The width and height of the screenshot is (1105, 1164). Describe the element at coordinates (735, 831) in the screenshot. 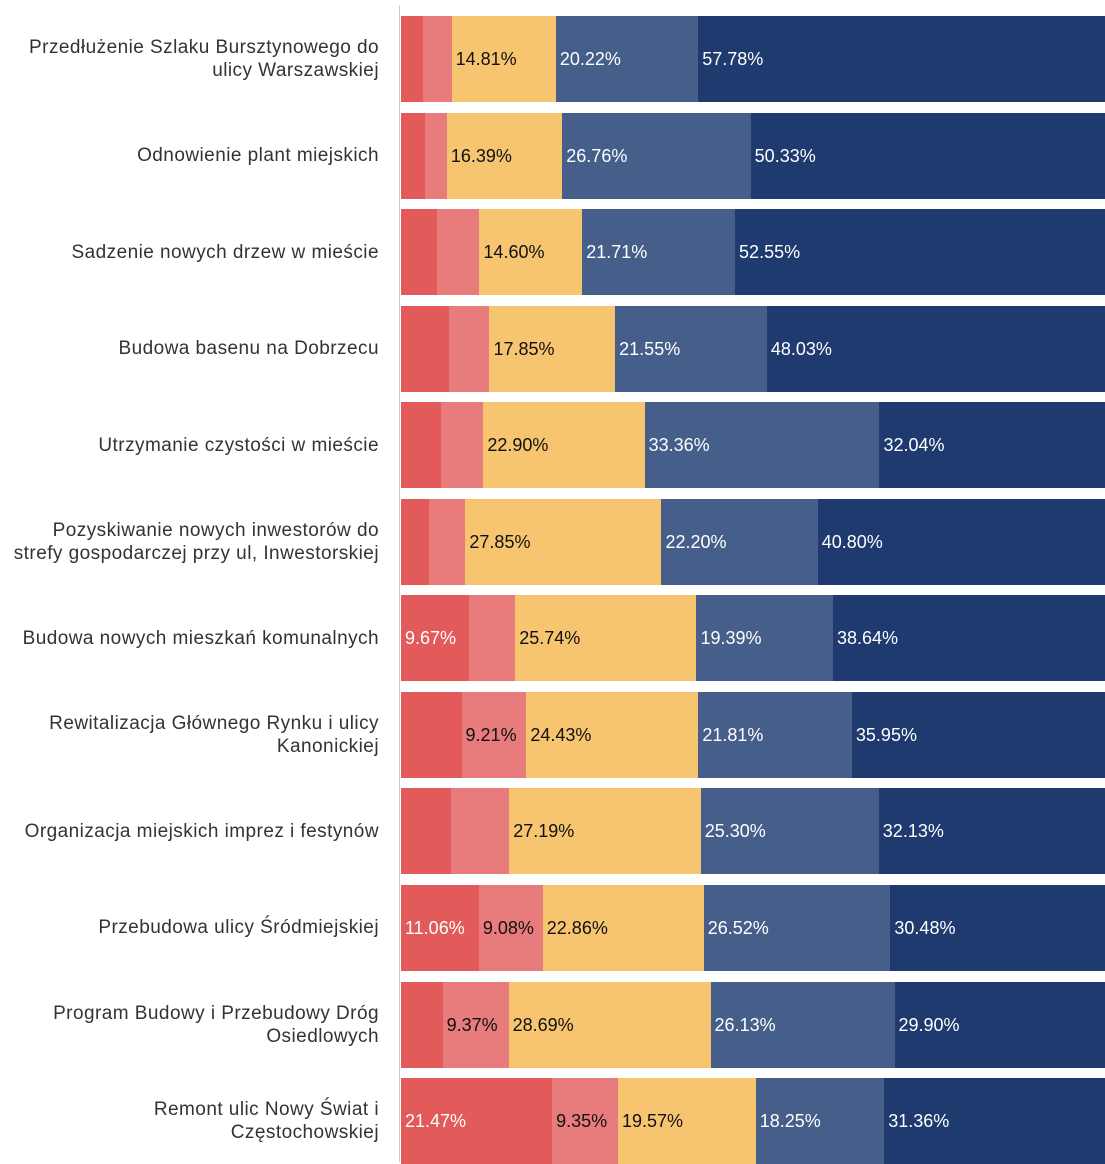

I see `data-label: 25.30%` at that location.